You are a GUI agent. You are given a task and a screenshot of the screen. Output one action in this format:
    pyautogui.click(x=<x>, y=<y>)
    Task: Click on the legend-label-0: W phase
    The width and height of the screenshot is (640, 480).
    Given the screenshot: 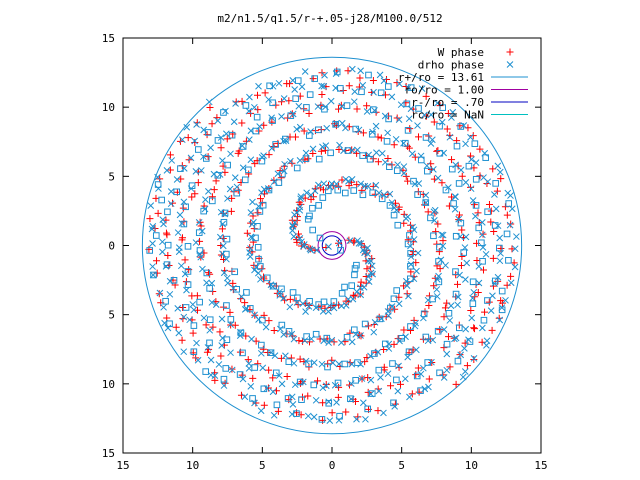 What is the action you would take?
    pyautogui.click(x=461, y=52)
    